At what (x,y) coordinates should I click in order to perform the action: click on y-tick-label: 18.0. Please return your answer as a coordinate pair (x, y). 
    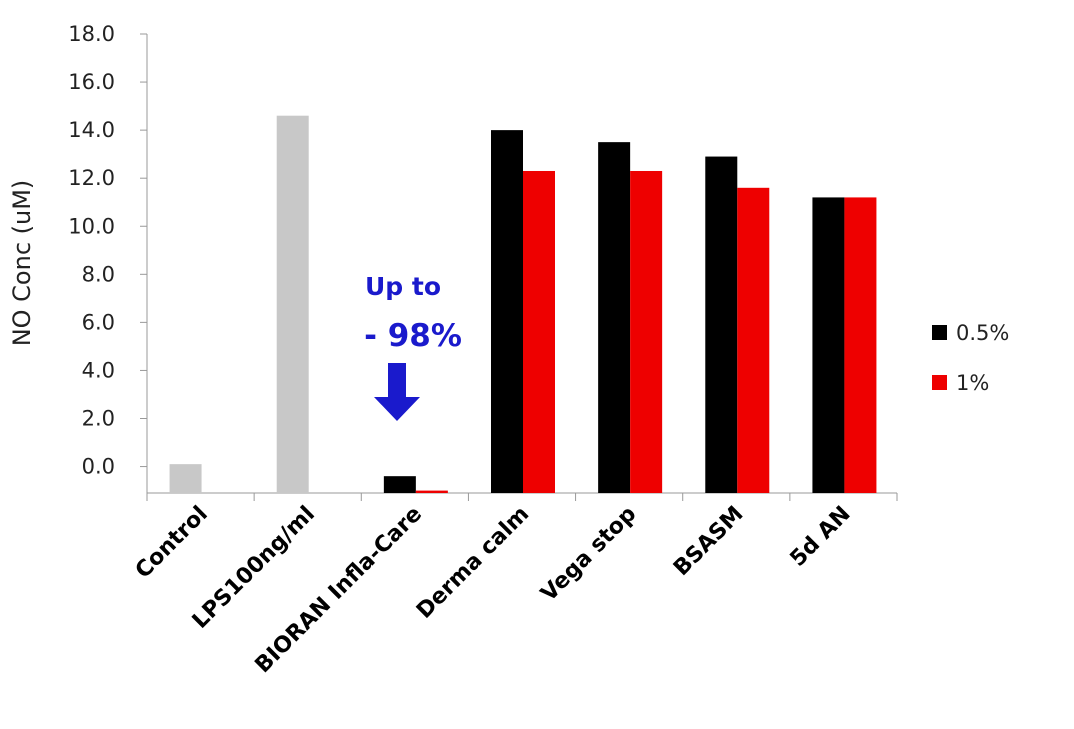
    Looking at the image, I should click on (91, 34).